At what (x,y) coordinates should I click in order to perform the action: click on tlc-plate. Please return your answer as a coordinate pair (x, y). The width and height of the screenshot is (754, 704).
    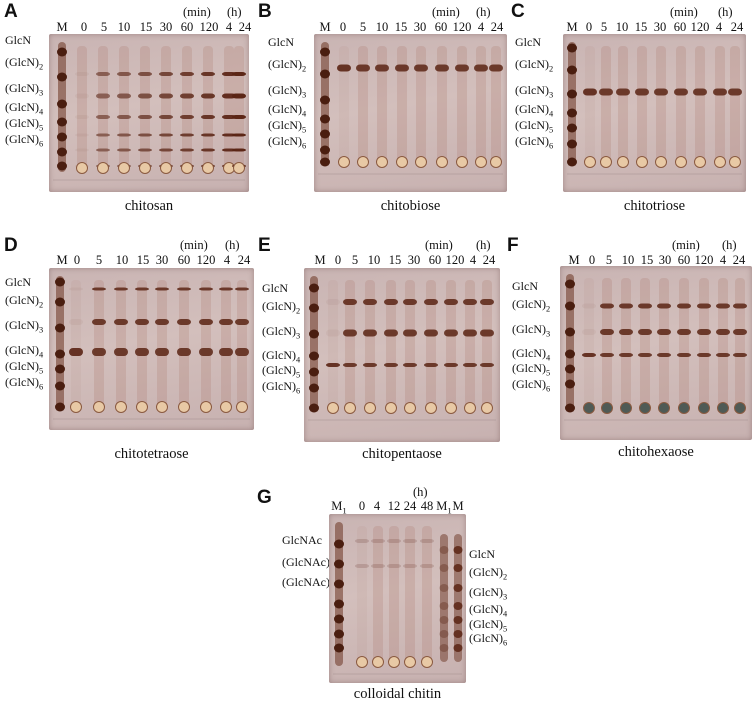
    Looking at the image, I should click on (151, 349).